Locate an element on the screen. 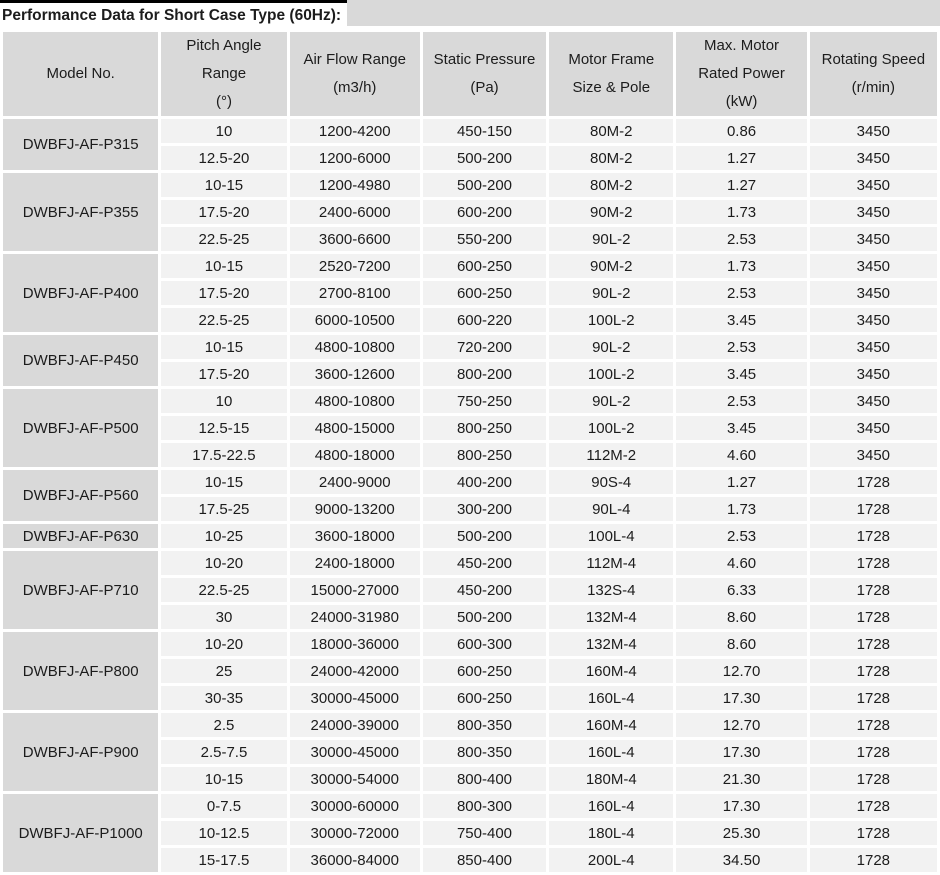 The image size is (940, 875). model-cell: DWBFJ-AF-P800 is located at coordinates (81, 671).